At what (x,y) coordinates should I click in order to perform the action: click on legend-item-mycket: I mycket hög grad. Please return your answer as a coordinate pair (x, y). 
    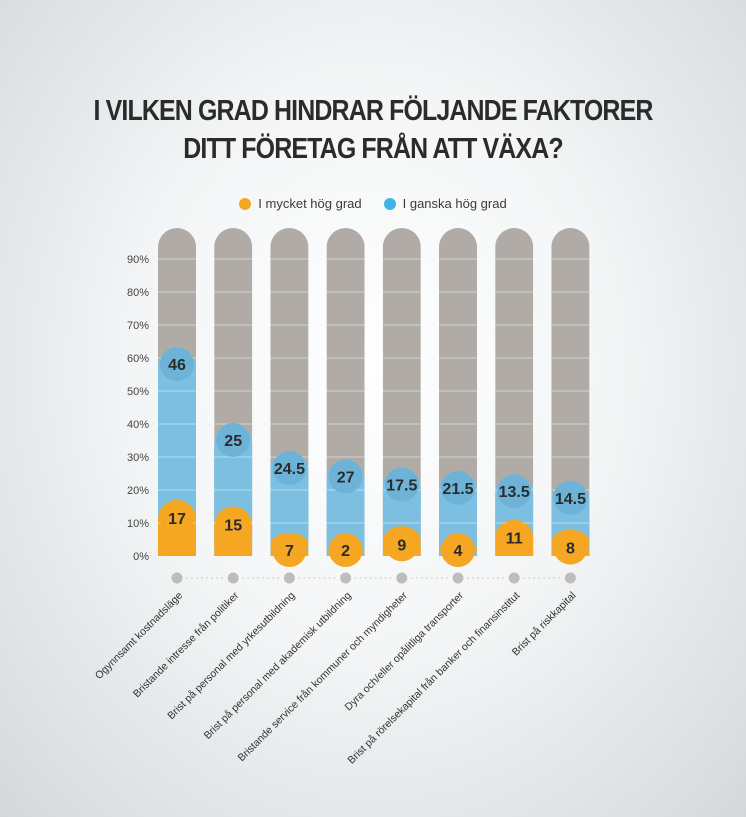
    Looking at the image, I should click on (300, 203).